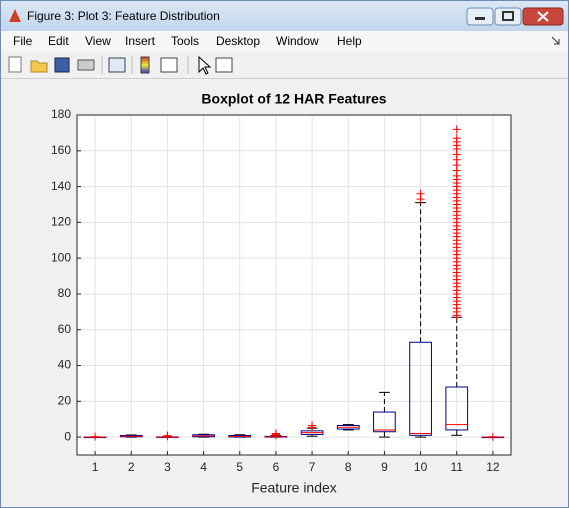 The width and height of the screenshot is (569, 508). I want to click on open-icon, so click(39, 66).